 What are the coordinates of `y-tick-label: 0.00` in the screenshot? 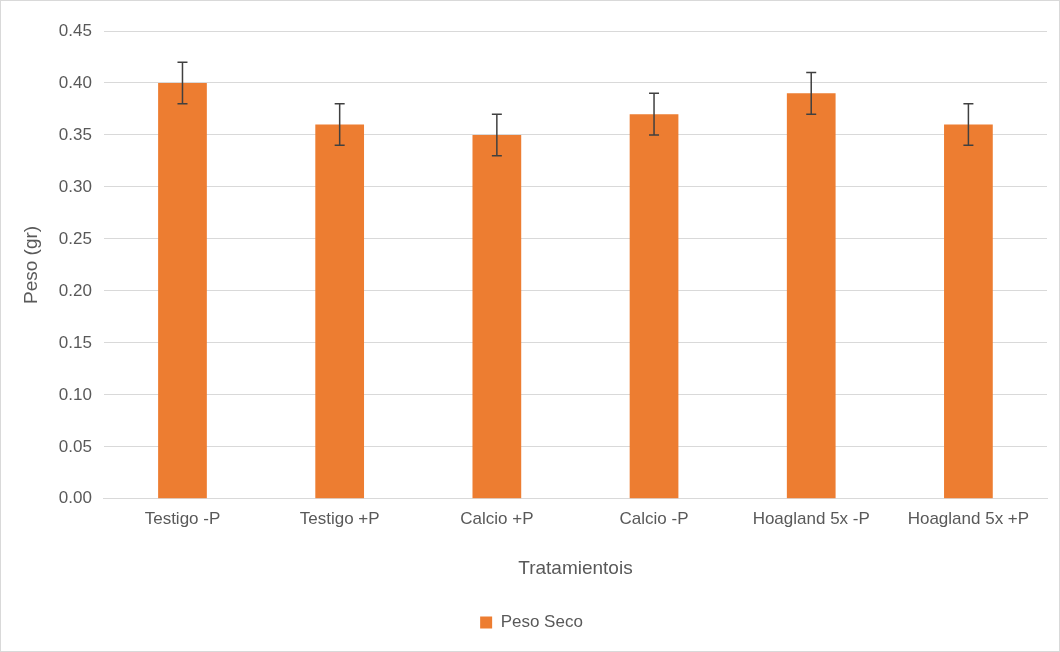 It's located at (75, 498).